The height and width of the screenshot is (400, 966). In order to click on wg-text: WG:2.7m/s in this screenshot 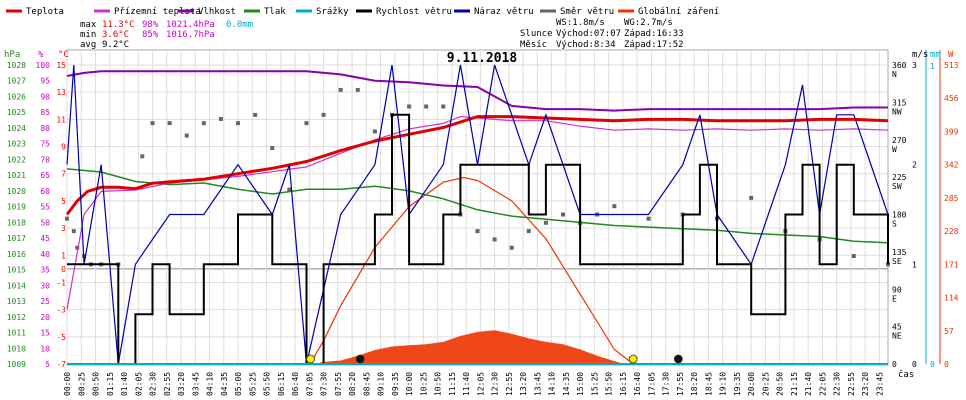, I will do `click(648, 23)`.